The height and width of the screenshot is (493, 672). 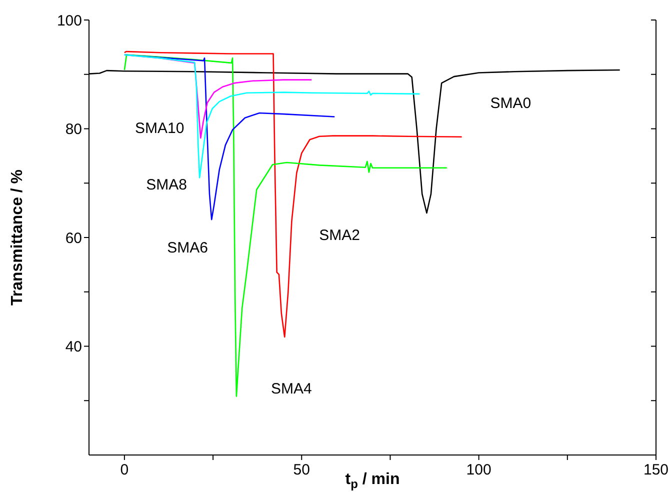 I want to click on y-tick-label: 60, so click(x=73, y=238).